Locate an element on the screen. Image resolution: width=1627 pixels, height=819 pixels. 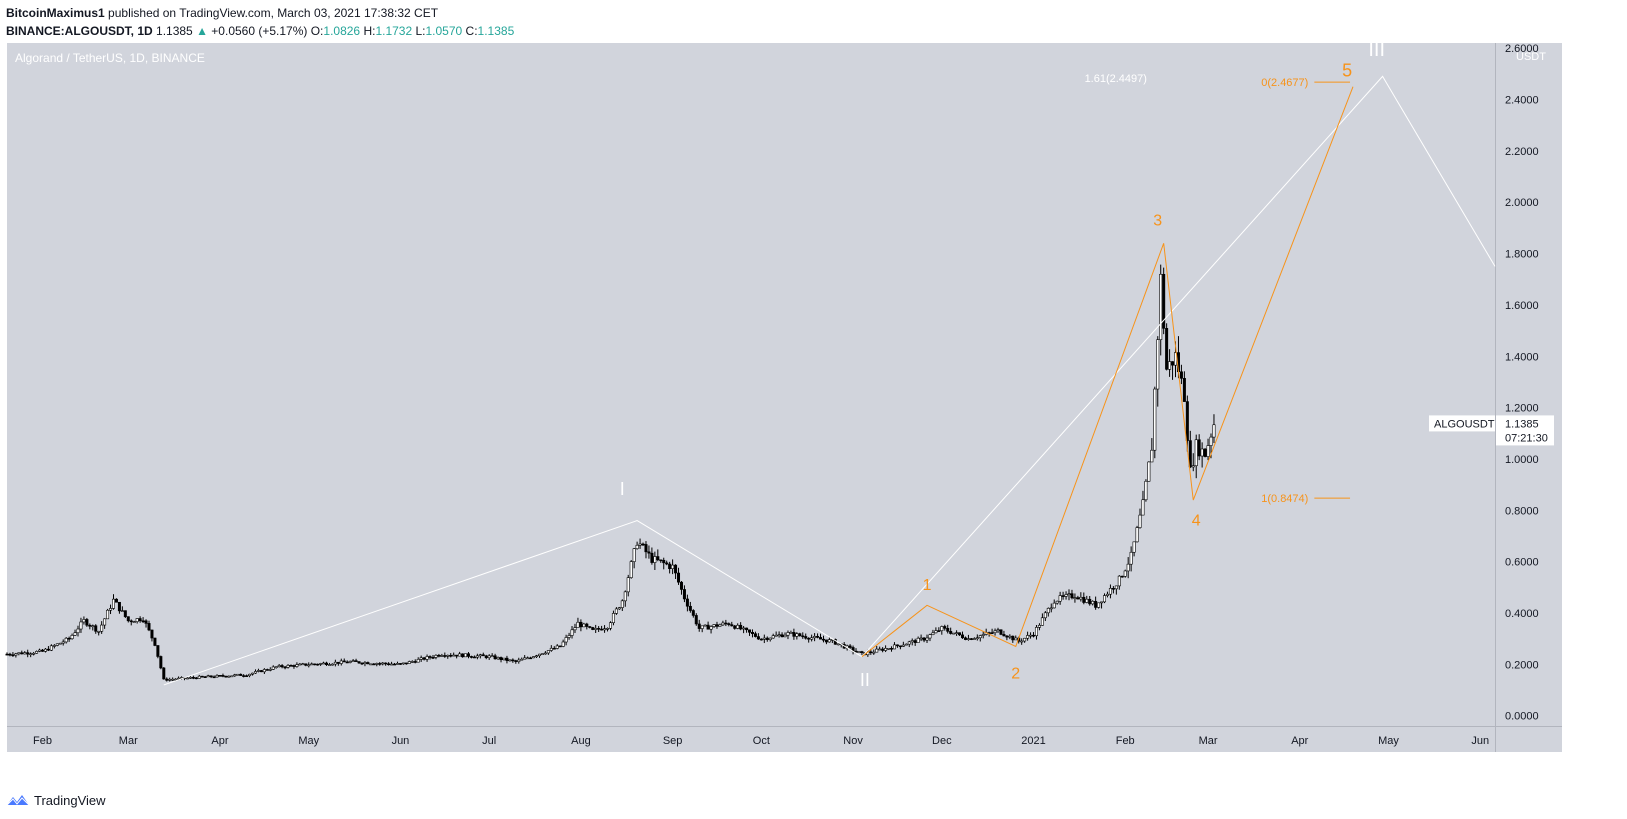
last-price-symbol-box is located at coordinates (1462, 423).